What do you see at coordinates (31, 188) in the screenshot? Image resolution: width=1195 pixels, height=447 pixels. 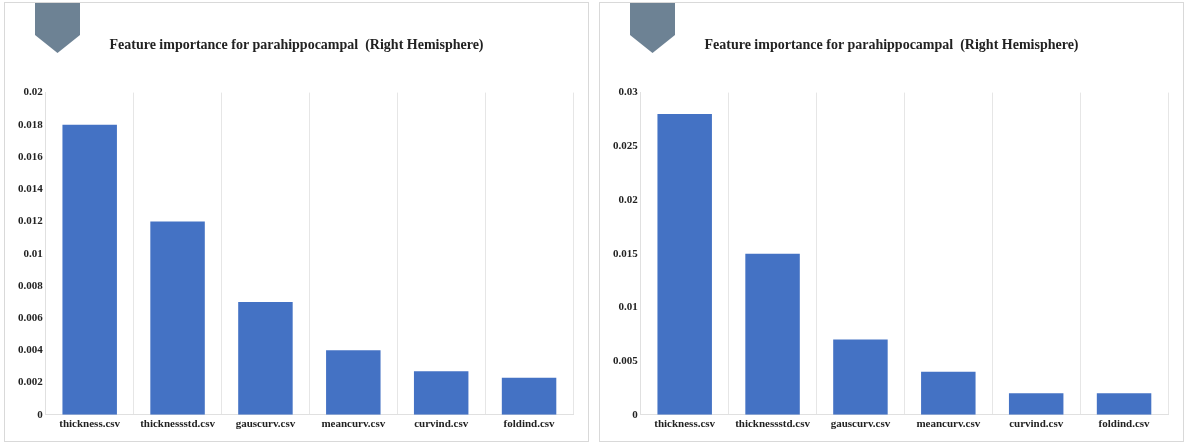 I see `y-tick-label: 0.014` at bounding box center [31, 188].